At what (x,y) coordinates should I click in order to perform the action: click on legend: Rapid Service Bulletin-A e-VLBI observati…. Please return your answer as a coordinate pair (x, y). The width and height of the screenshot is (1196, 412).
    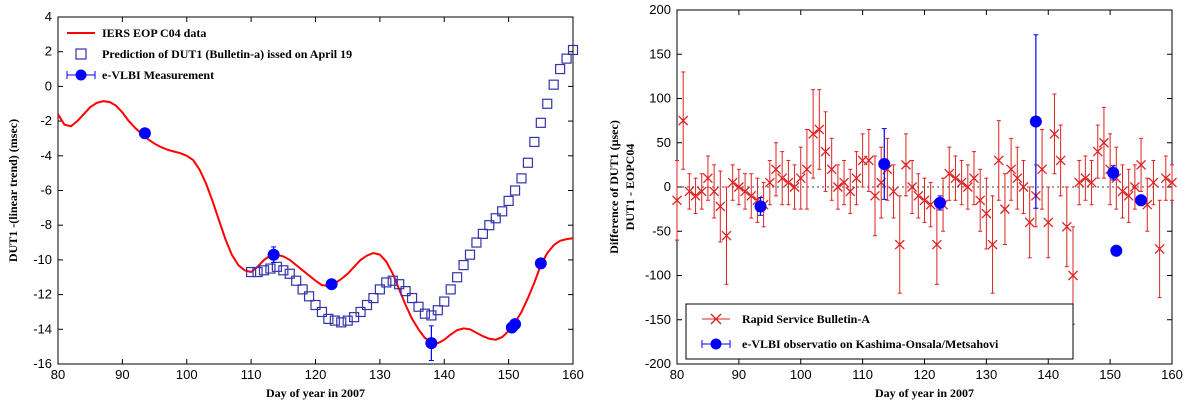
    Looking at the image, I should click on (879, 331).